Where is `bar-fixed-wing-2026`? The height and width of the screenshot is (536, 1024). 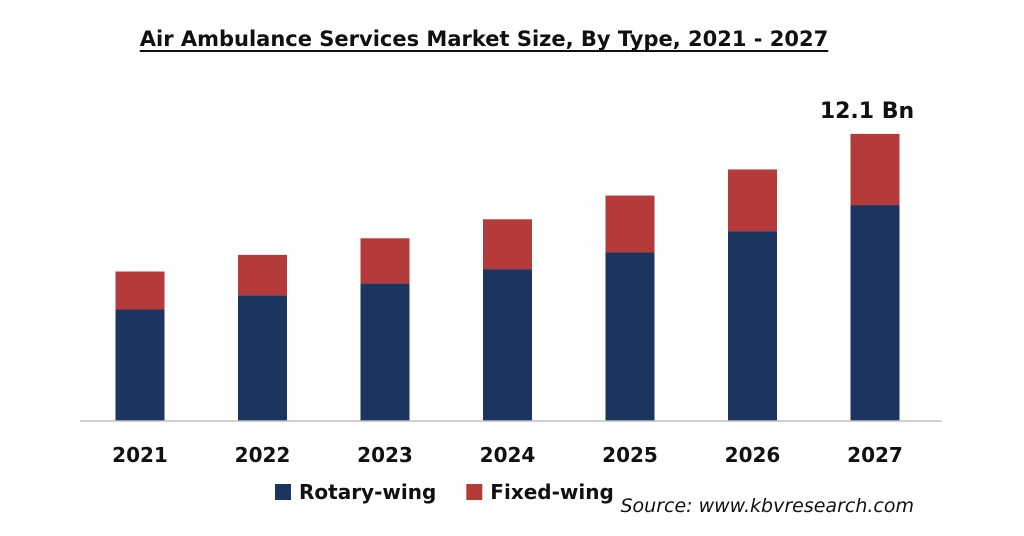 bar-fixed-wing-2026 is located at coordinates (752, 200).